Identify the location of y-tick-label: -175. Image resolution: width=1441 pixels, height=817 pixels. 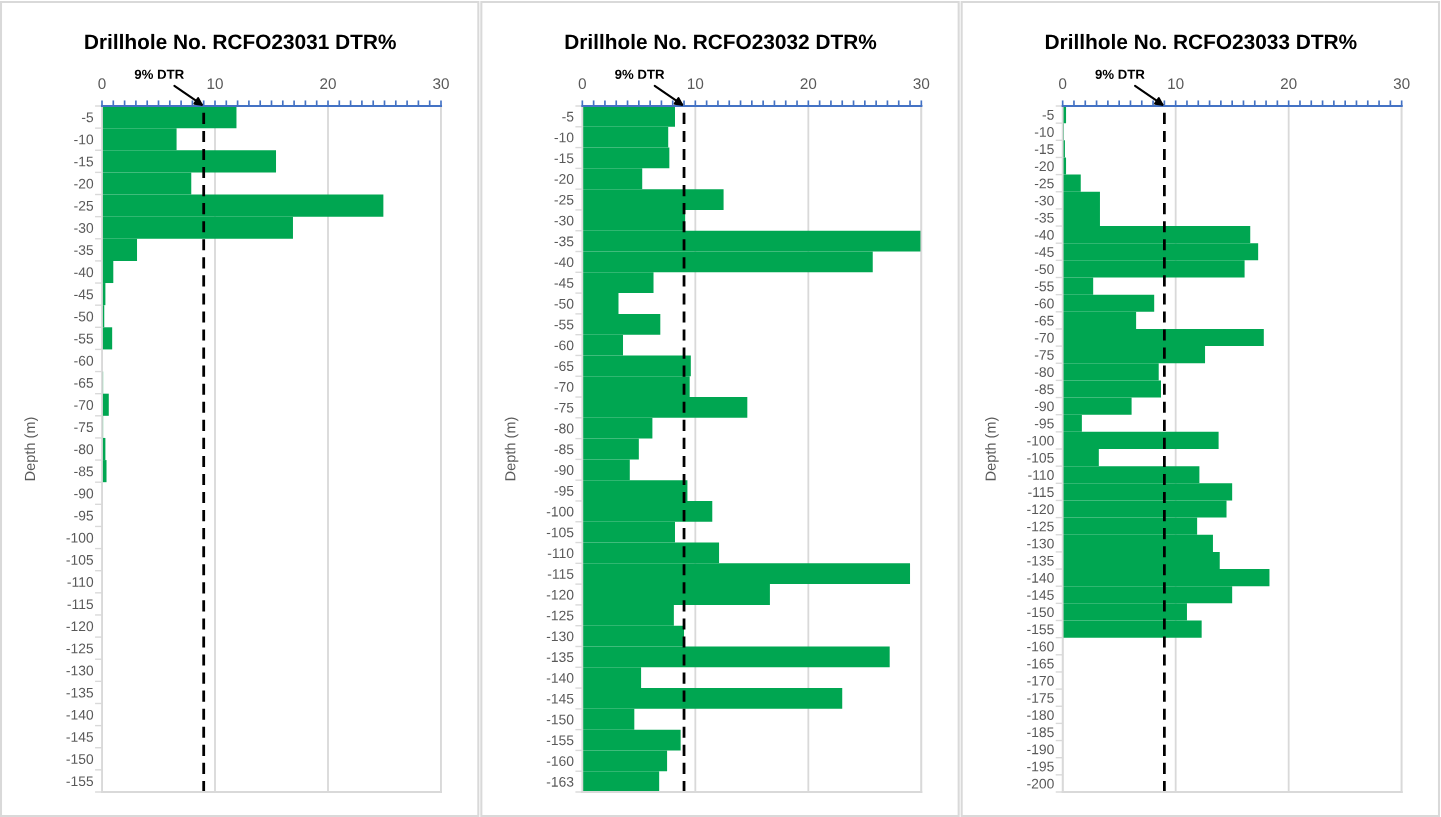
(1040, 698).